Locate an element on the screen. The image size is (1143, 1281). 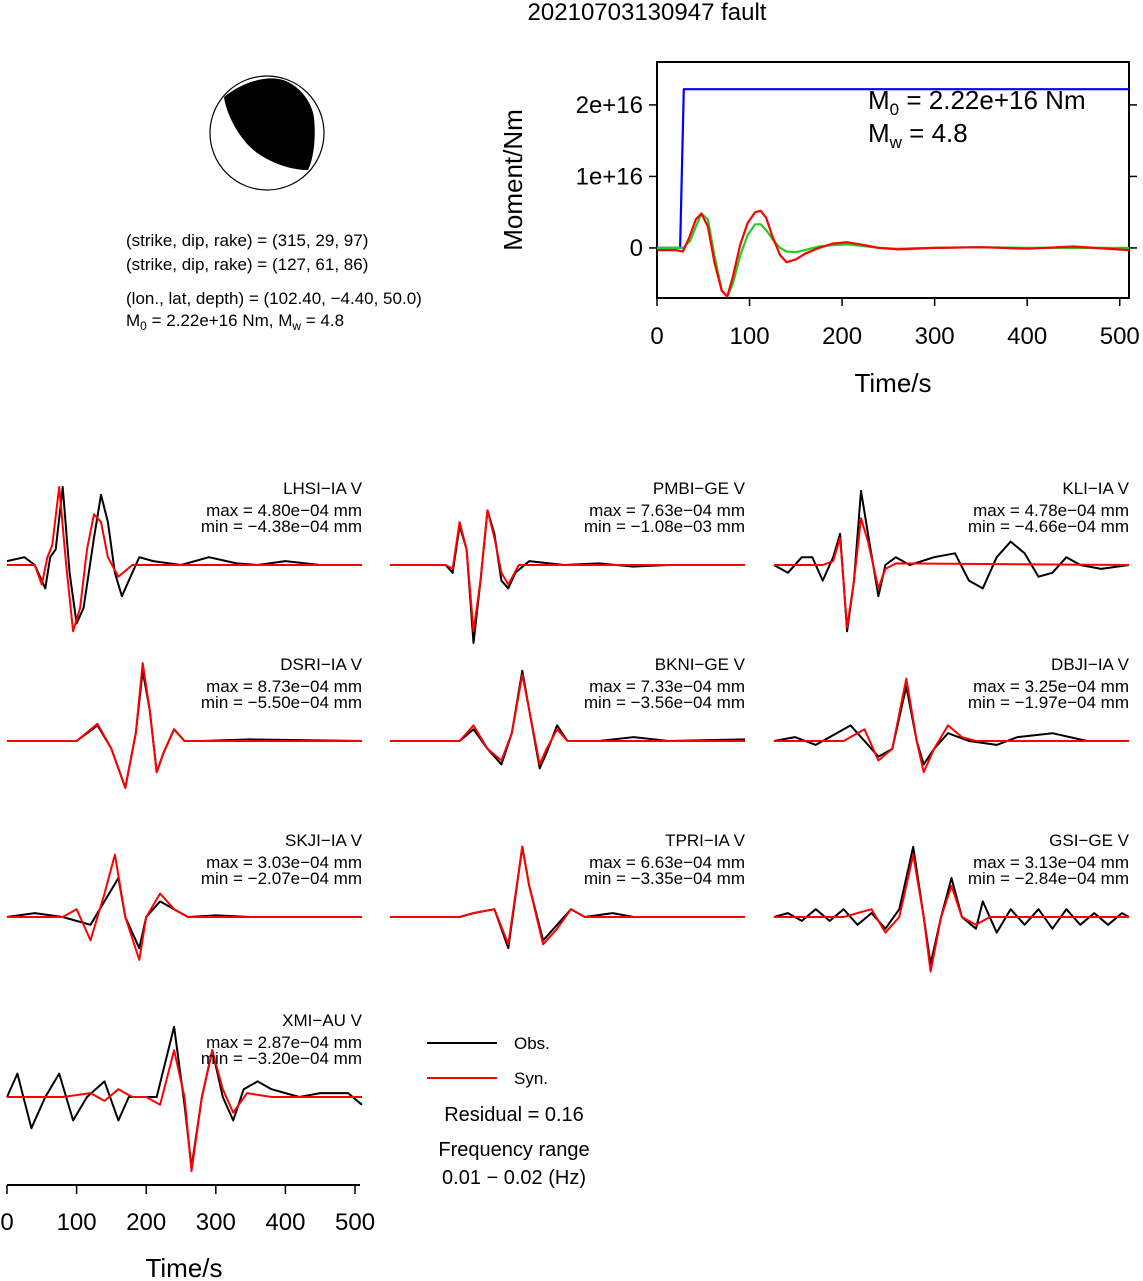
moment-y-tick-label: 1e+16 is located at coordinates (609, 176).